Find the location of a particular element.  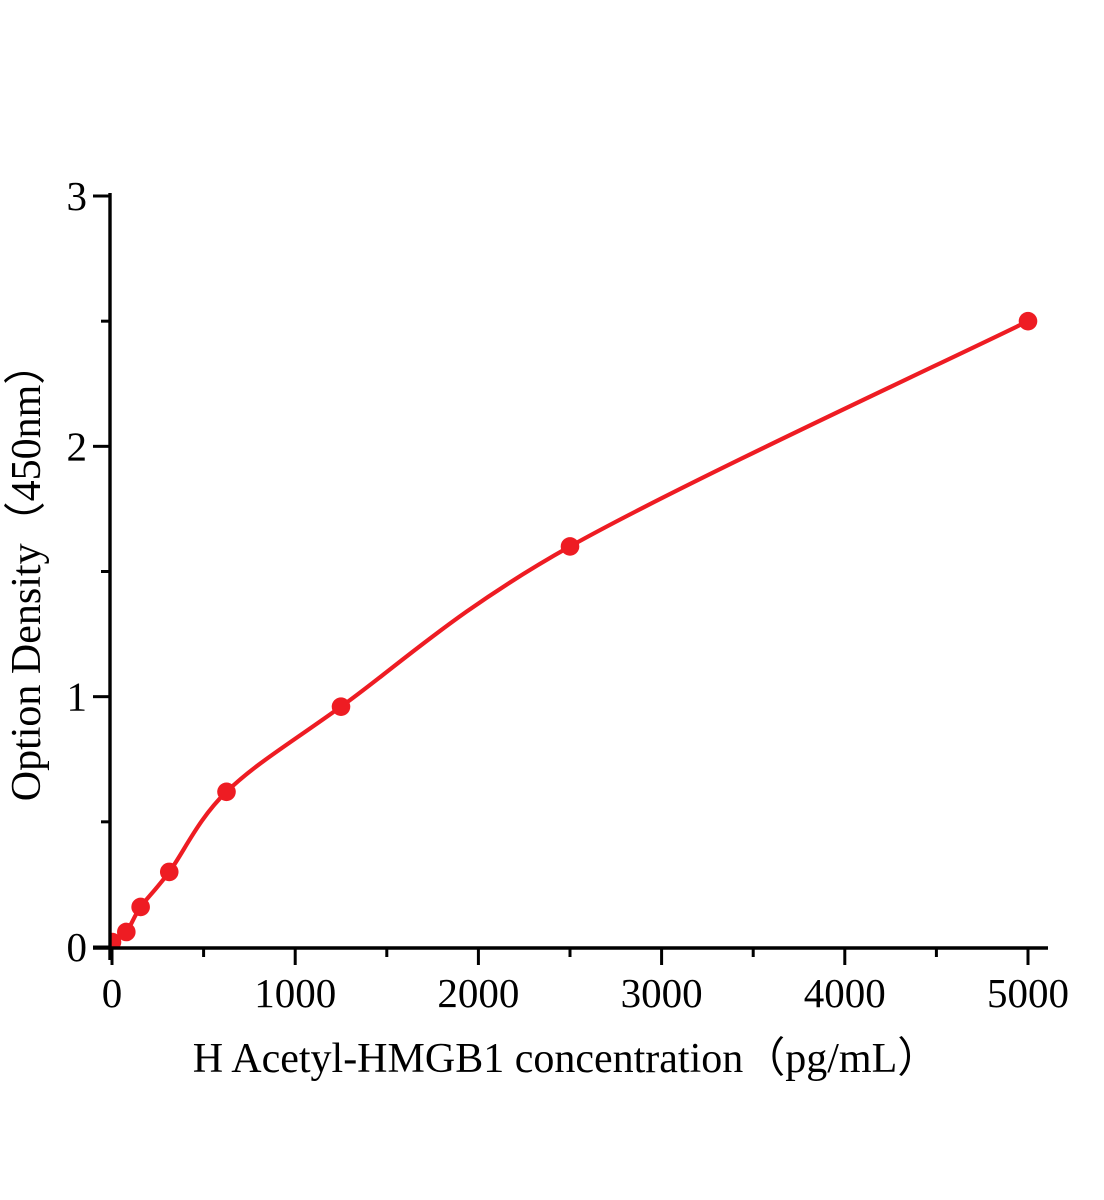

y-tick-label: 3 is located at coordinates (77, 196).